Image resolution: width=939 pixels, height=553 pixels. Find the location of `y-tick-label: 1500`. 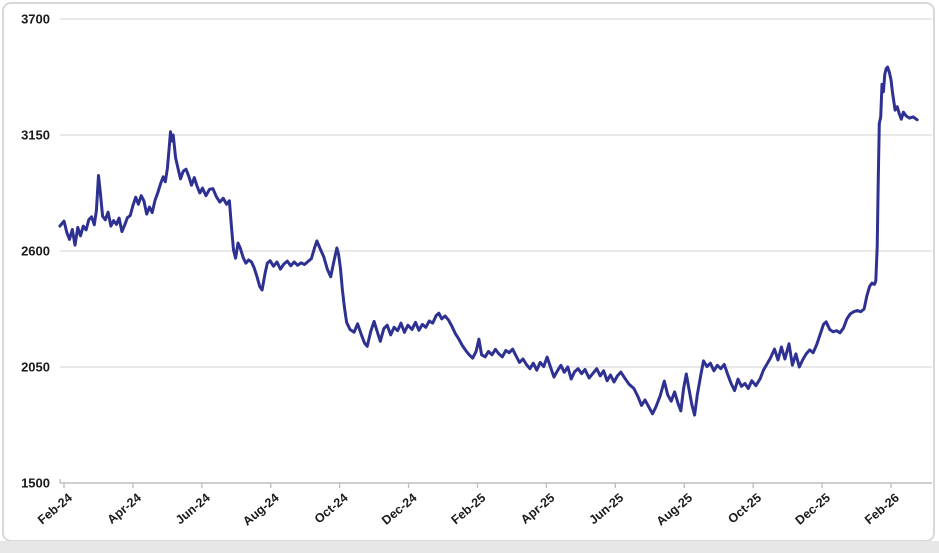

y-tick-label: 1500 is located at coordinates (35, 483).